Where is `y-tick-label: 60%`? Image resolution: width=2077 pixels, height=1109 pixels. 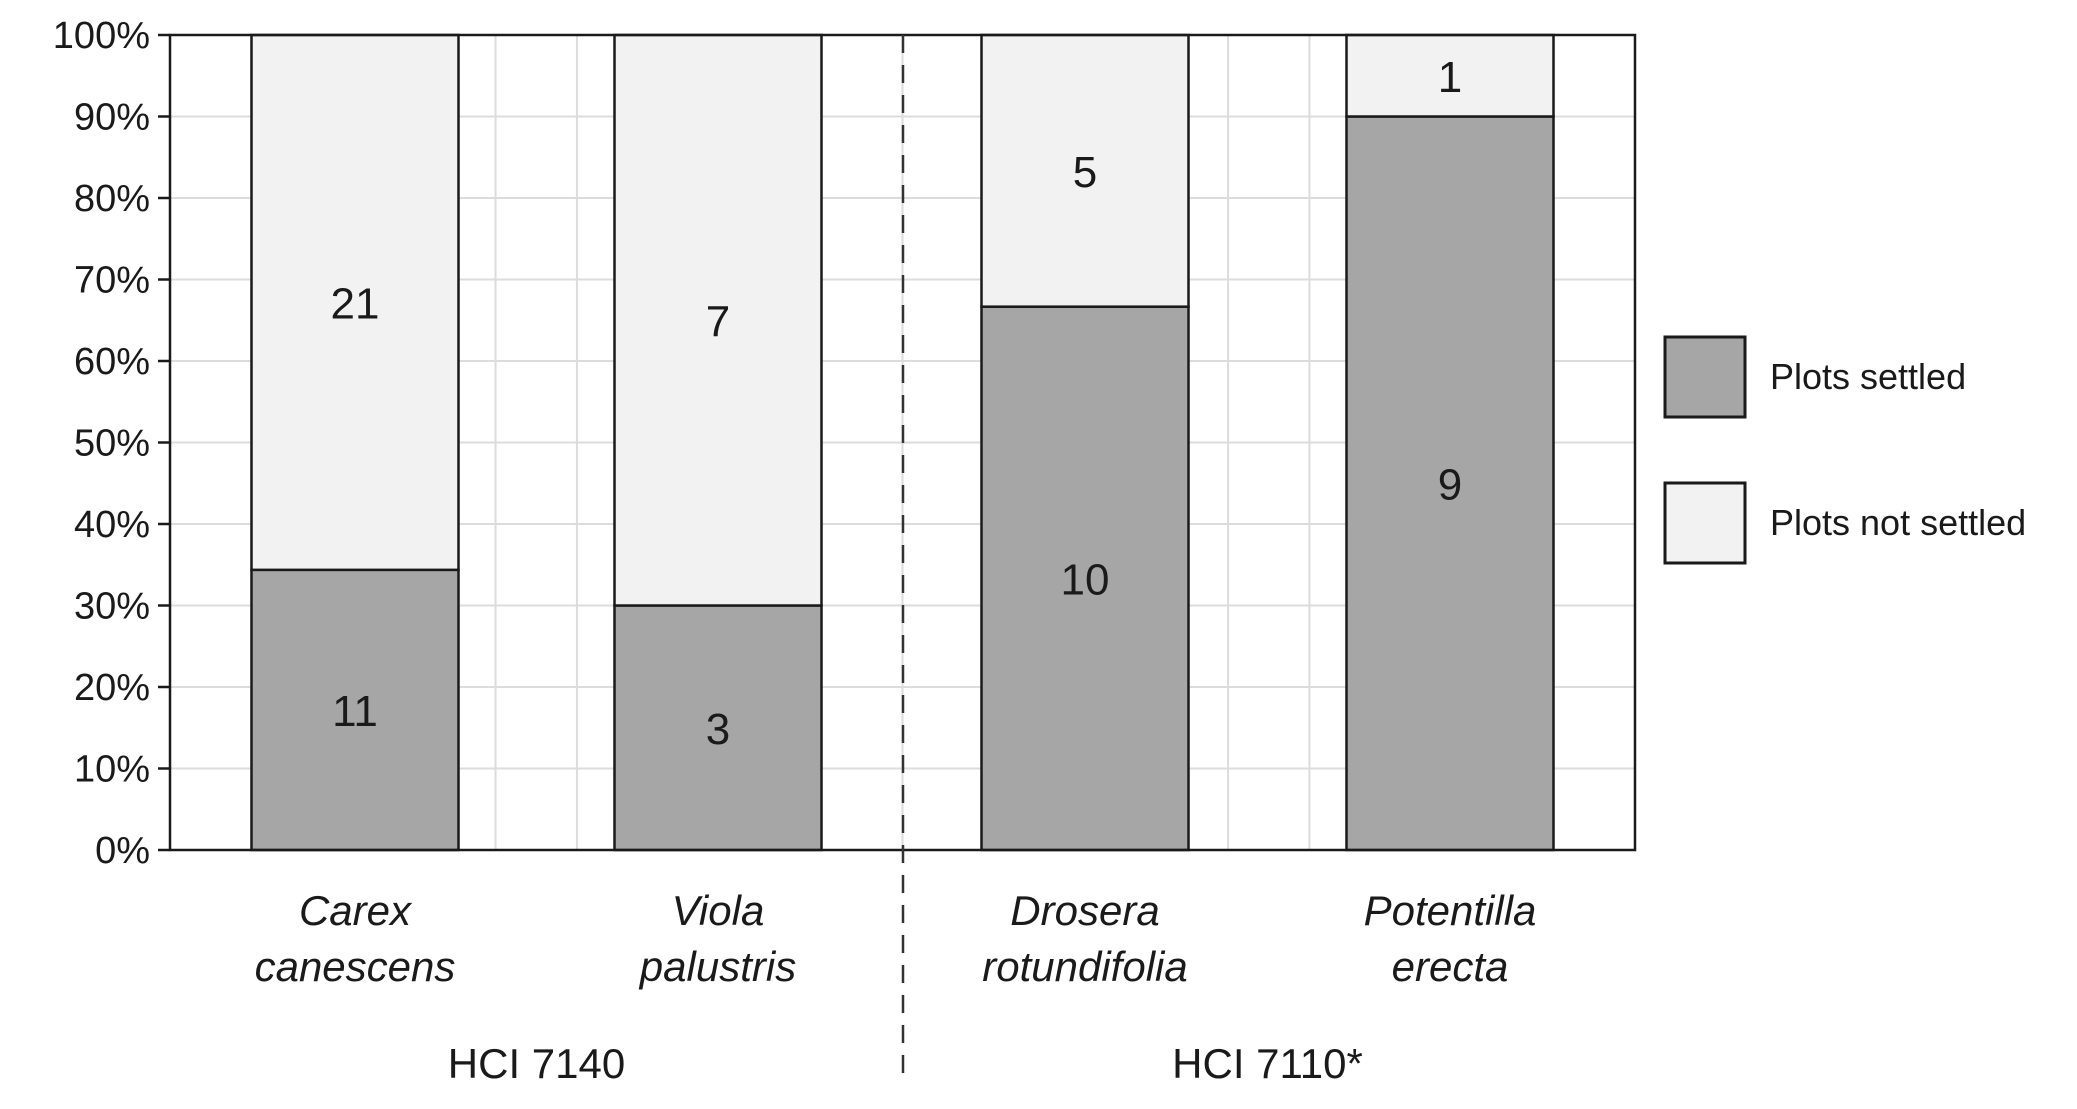 y-tick-label: 60% is located at coordinates (112, 362).